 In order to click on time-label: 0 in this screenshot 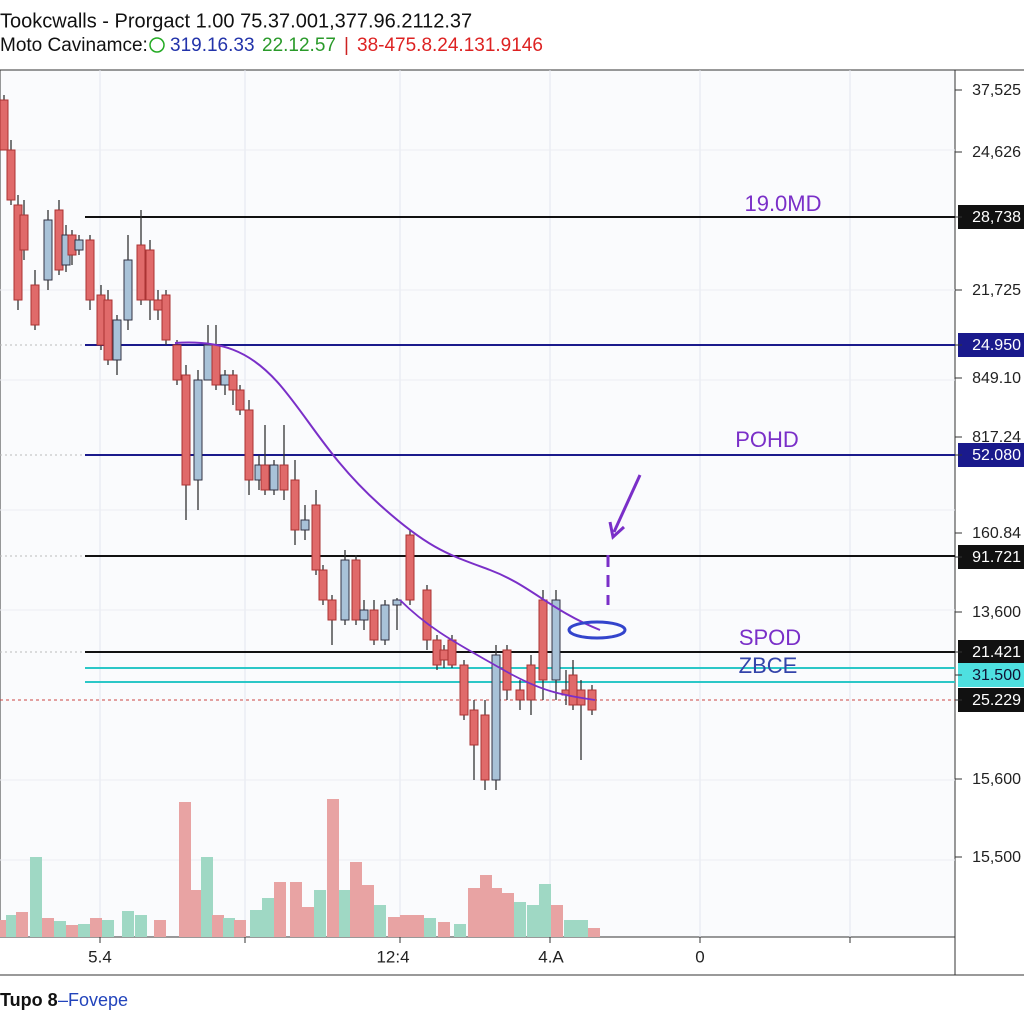, I will do `click(699, 956)`.